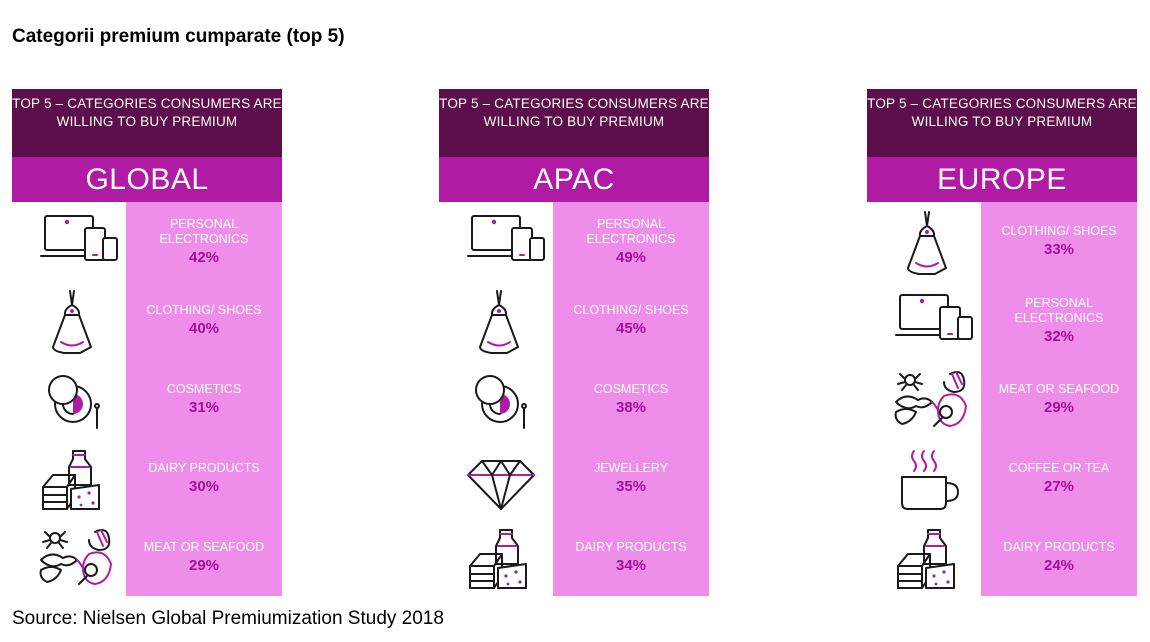 The image size is (1150, 642). What do you see at coordinates (204, 407) in the screenshot?
I see `category-value: 31%` at bounding box center [204, 407].